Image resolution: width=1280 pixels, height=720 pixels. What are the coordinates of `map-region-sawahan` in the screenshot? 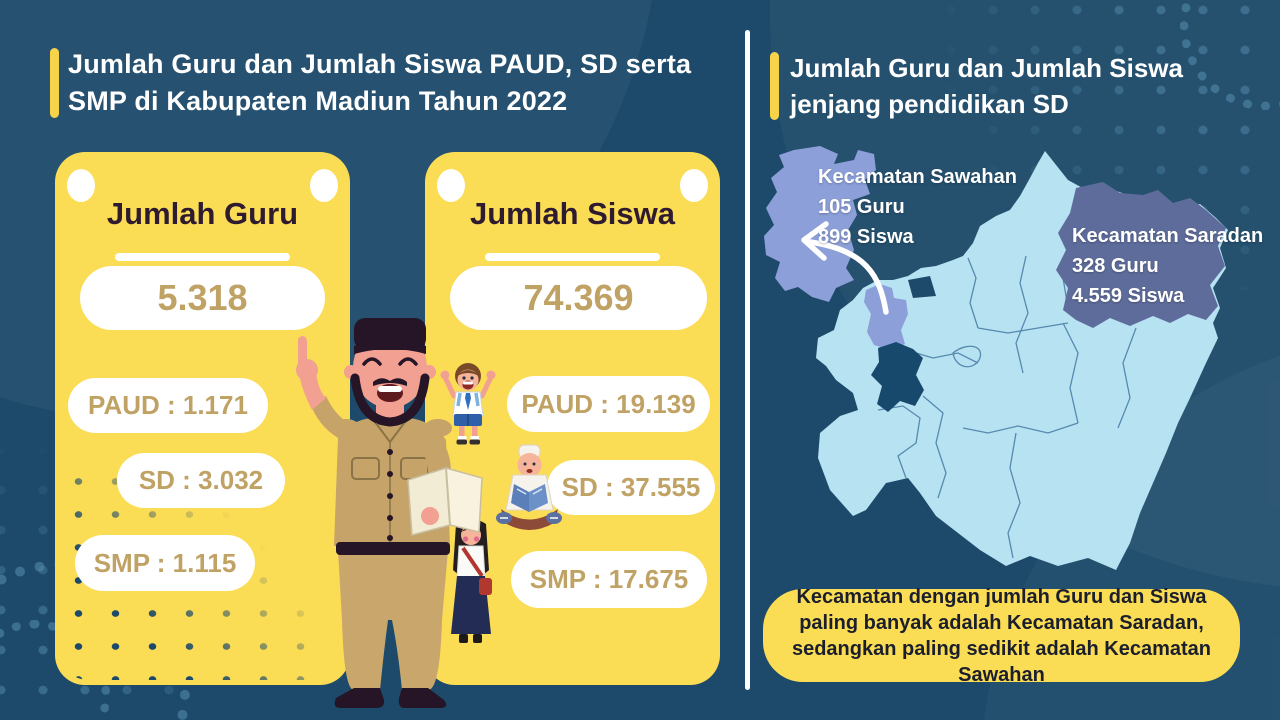 It's located at (886, 317).